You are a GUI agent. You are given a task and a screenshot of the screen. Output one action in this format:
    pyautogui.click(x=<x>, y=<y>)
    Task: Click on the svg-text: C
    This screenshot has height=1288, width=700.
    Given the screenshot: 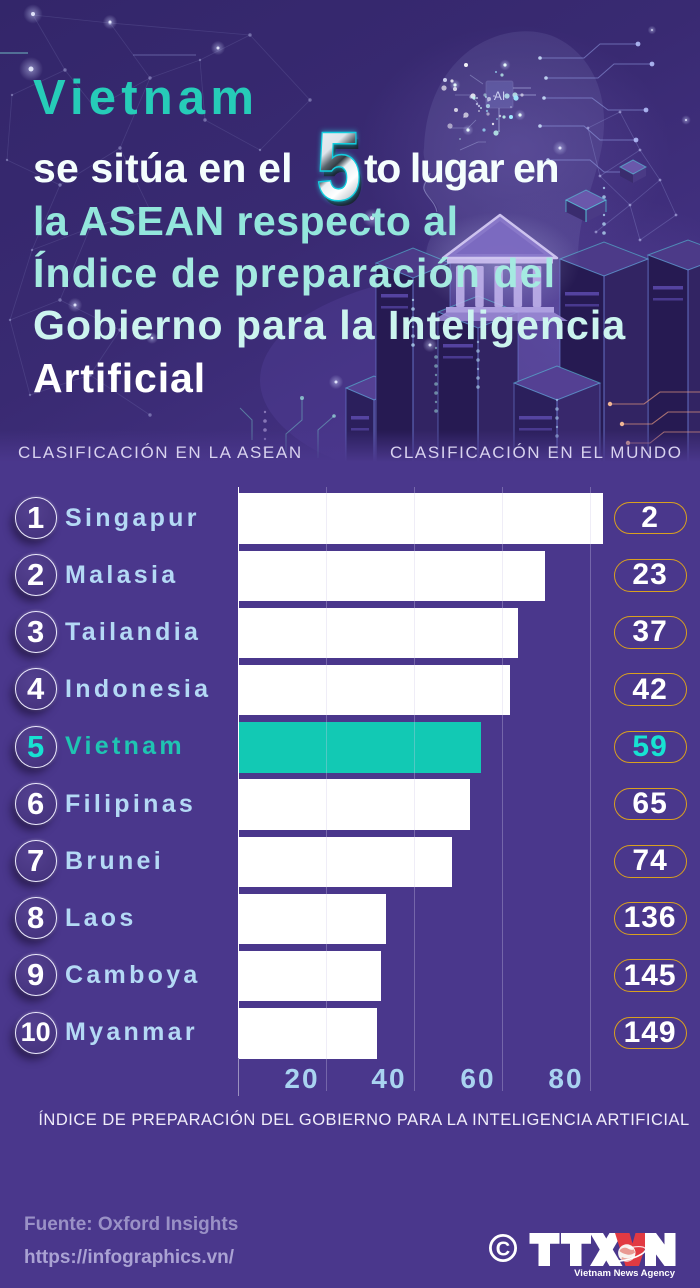 What is the action you would take?
    pyautogui.click(x=503, y=1250)
    